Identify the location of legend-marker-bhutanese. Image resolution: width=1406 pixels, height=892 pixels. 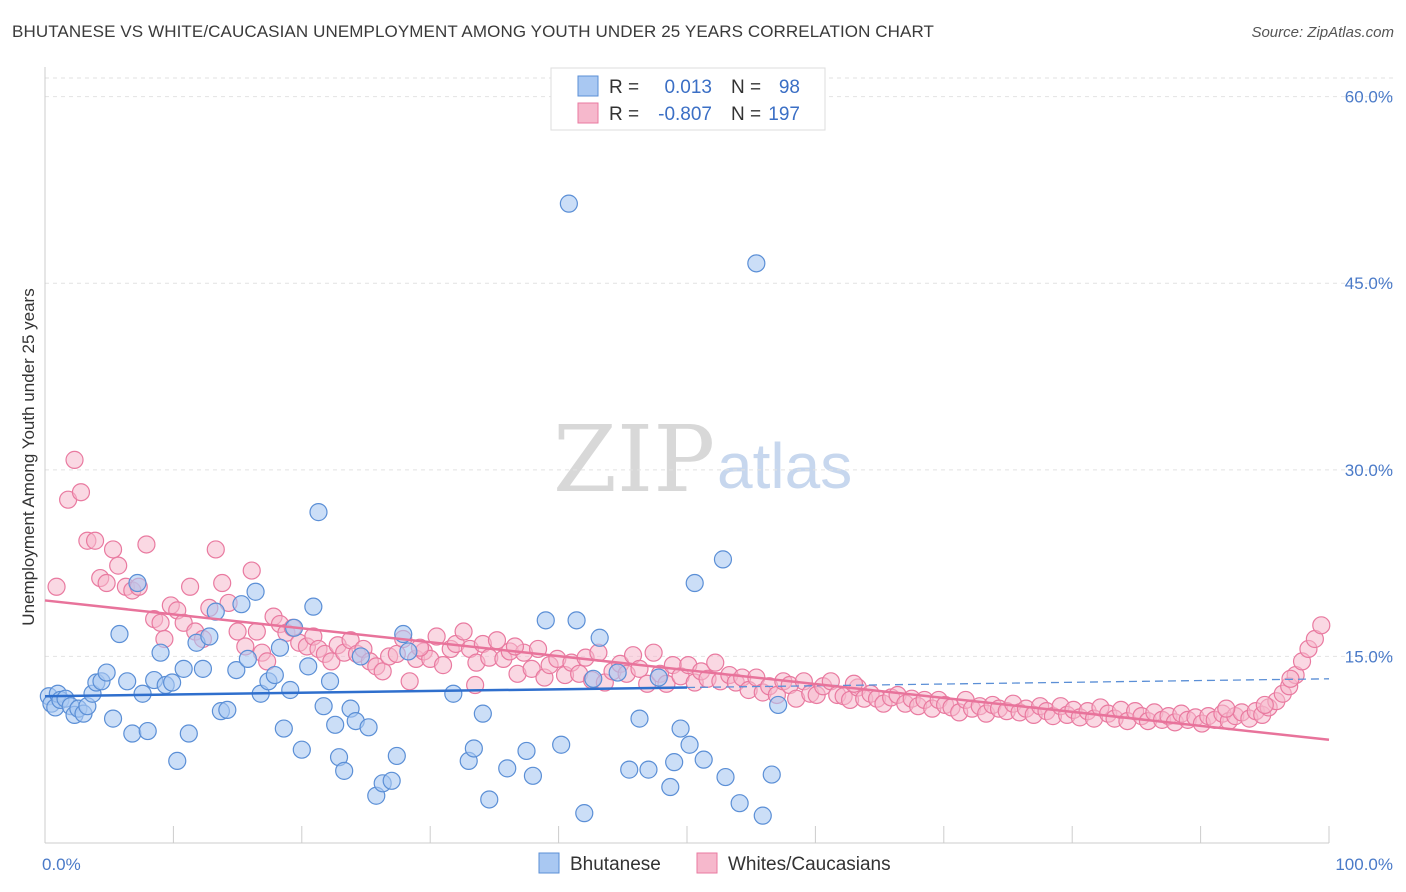
(549, 863).